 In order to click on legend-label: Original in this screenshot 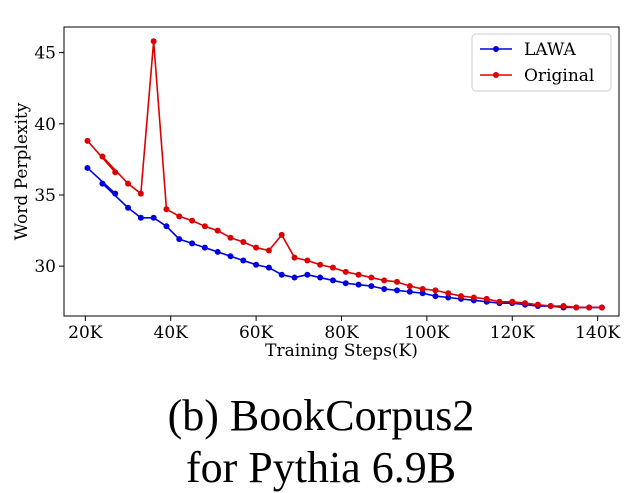, I will do `click(559, 76)`.